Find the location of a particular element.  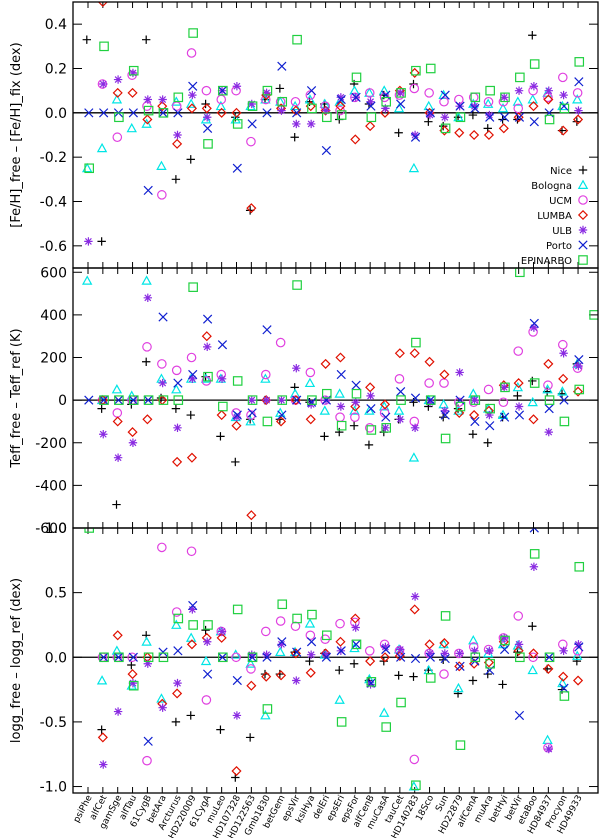

legend-item-ulb: ULB is located at coordinates (570, 231).